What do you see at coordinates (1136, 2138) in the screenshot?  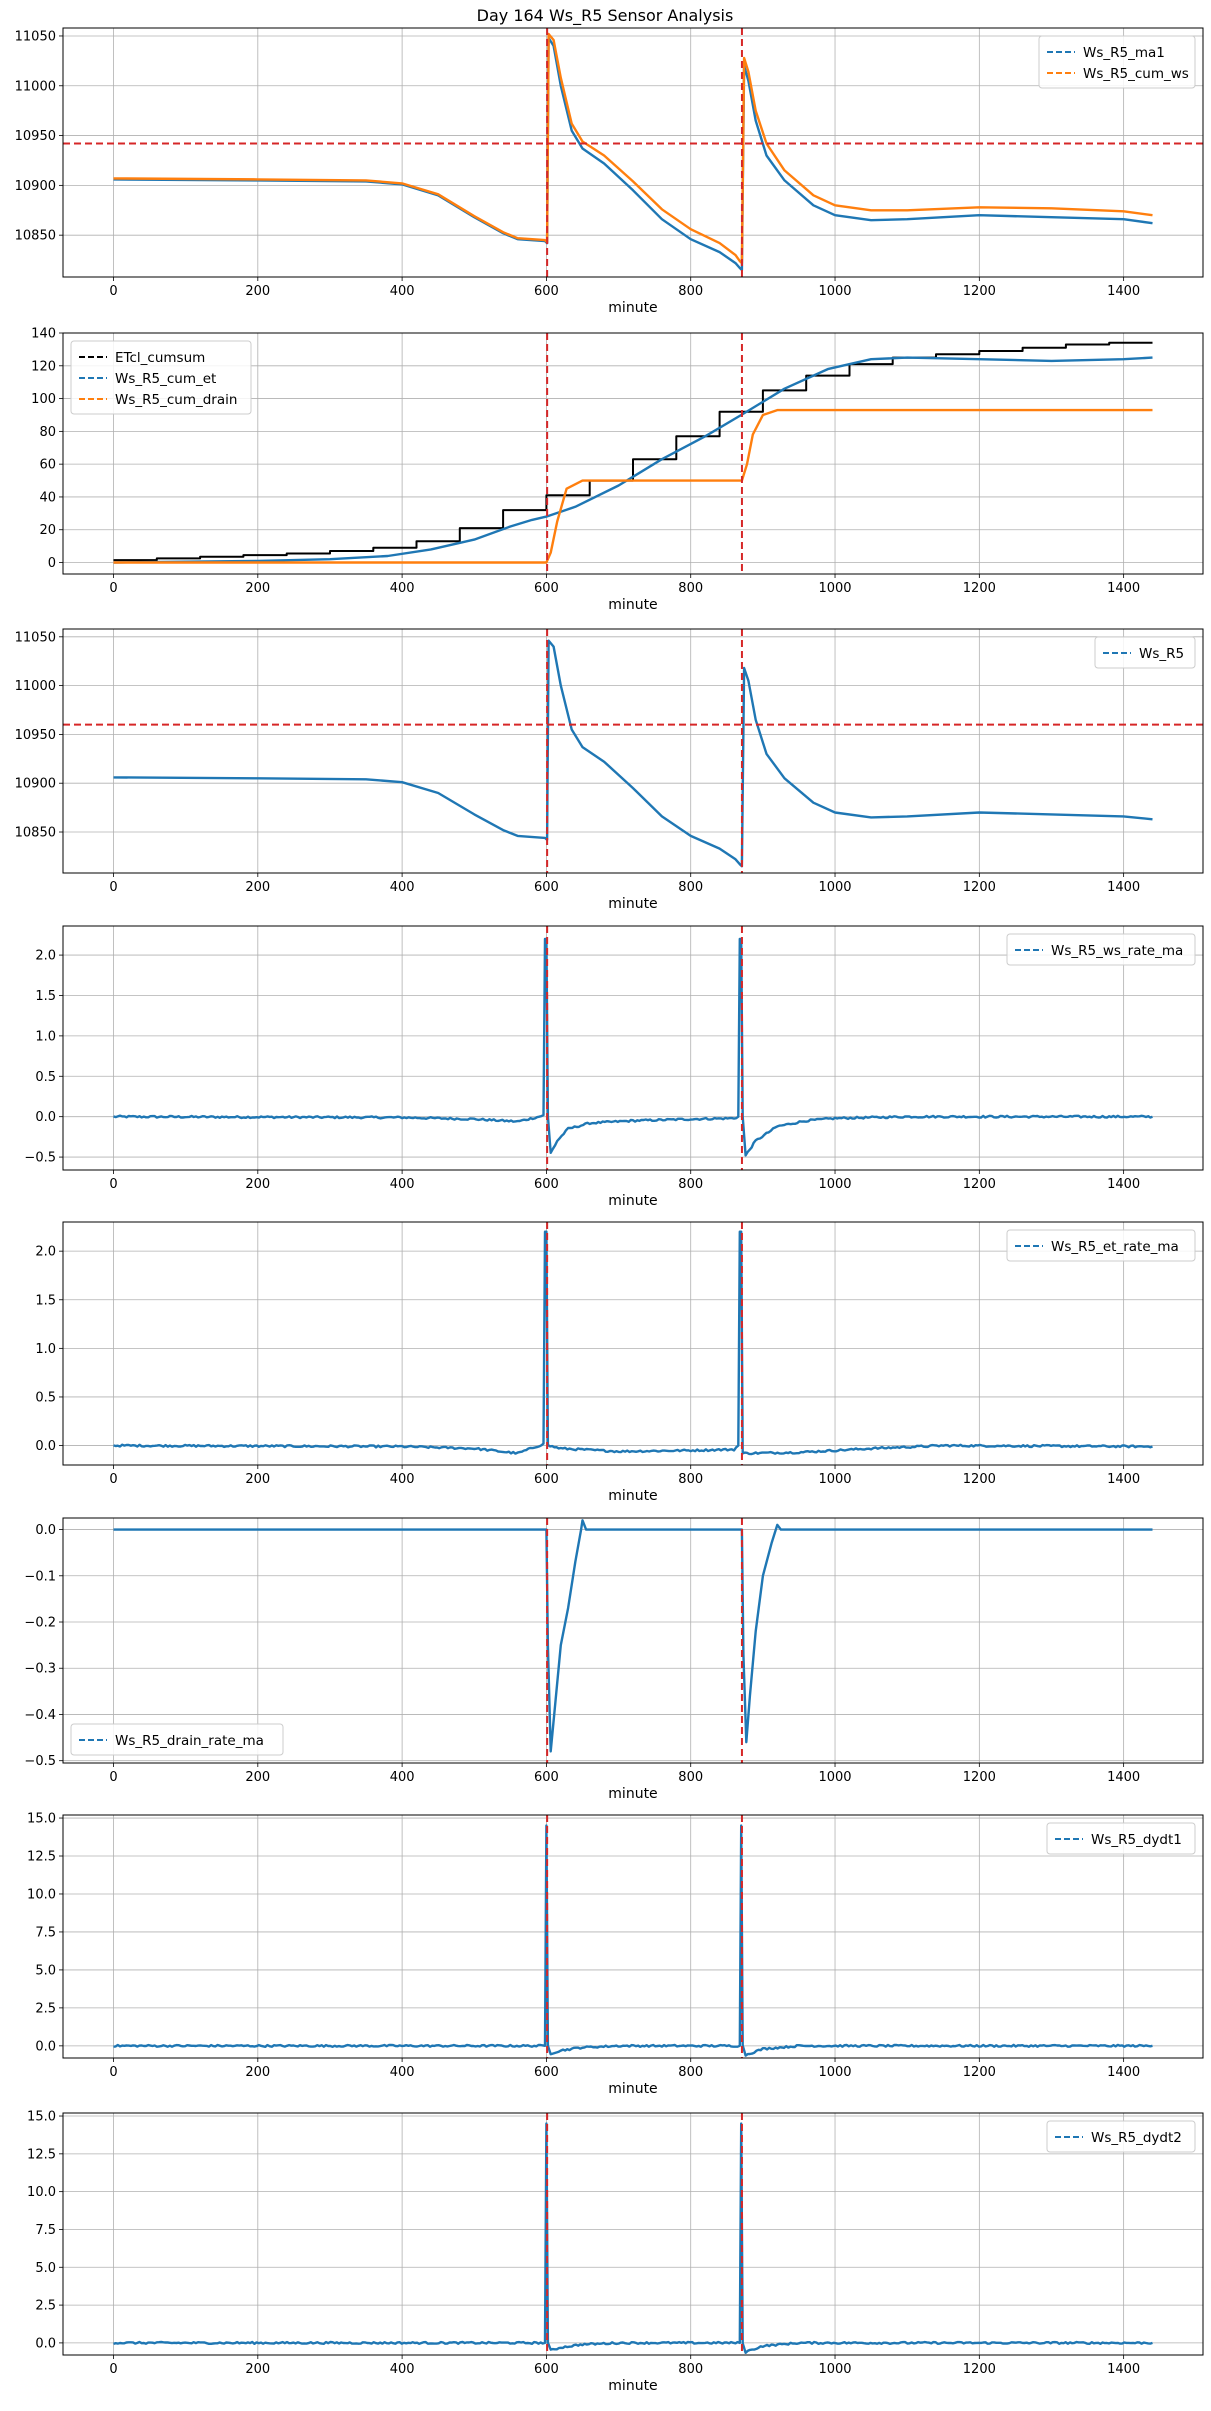 I see `legend-label: Ws_R5_dydt2` at bounding box center [1136, 2138].